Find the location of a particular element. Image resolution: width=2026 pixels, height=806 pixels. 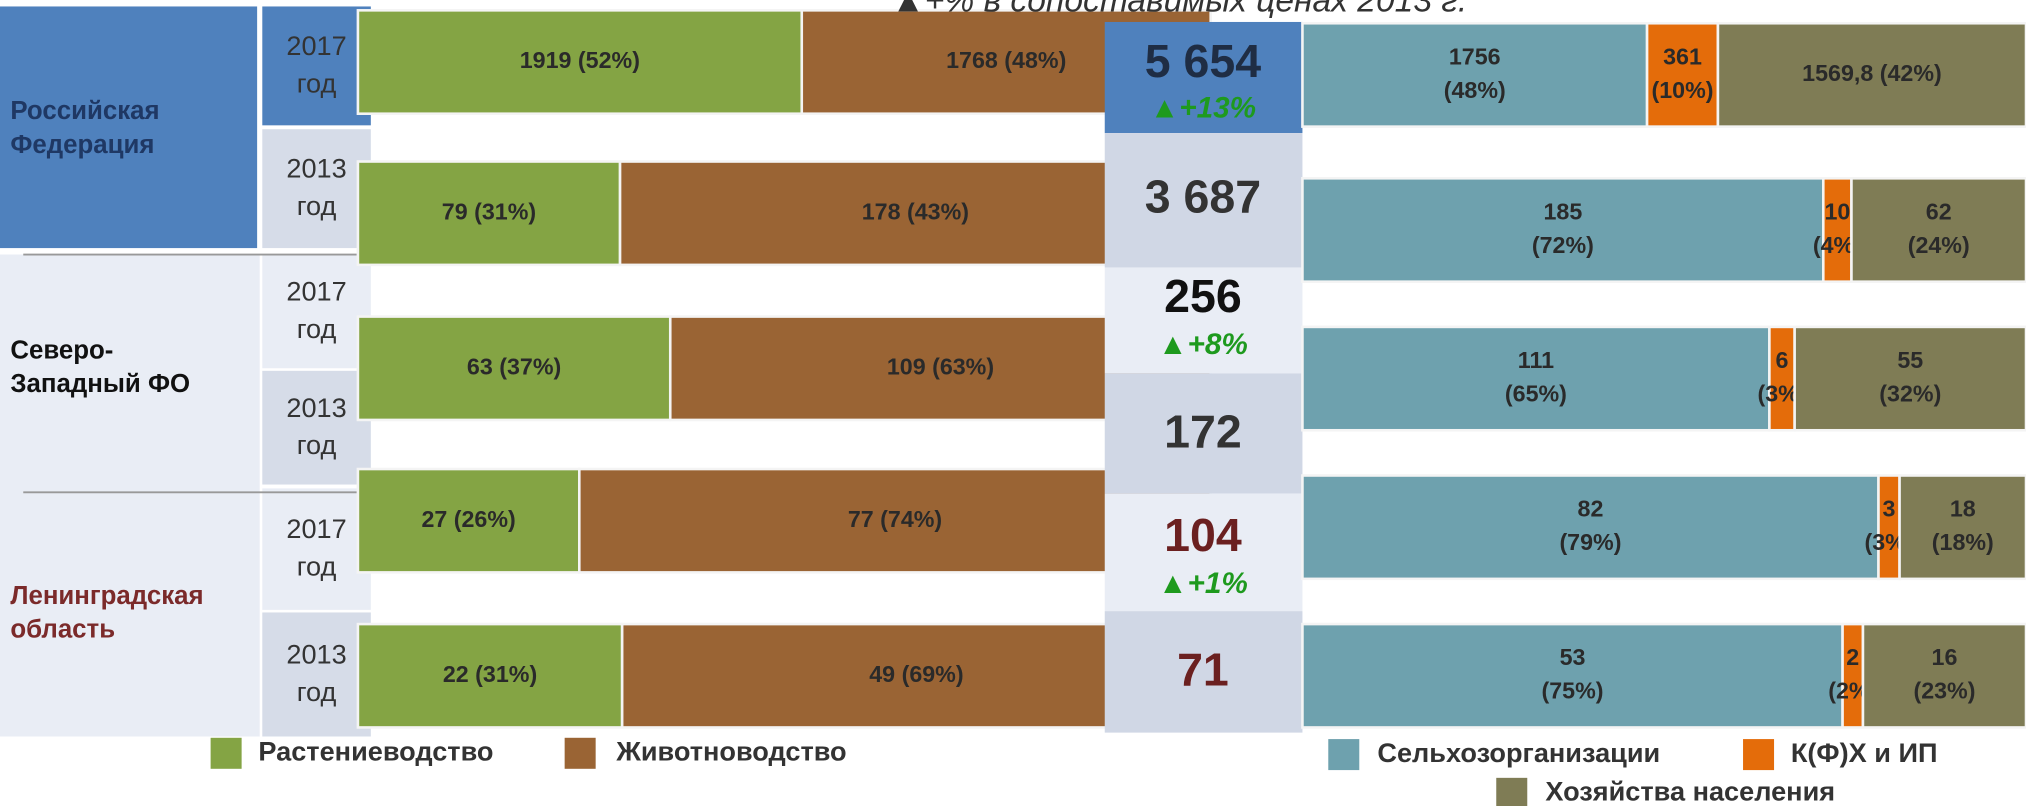

region-label: Западный ФО is located at coordinates (100, 384).